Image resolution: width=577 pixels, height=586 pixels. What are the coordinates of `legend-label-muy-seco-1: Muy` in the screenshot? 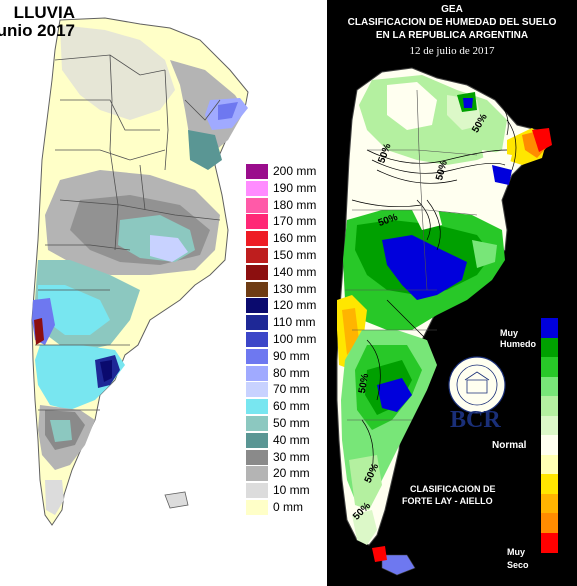 It's located at (516, 552).